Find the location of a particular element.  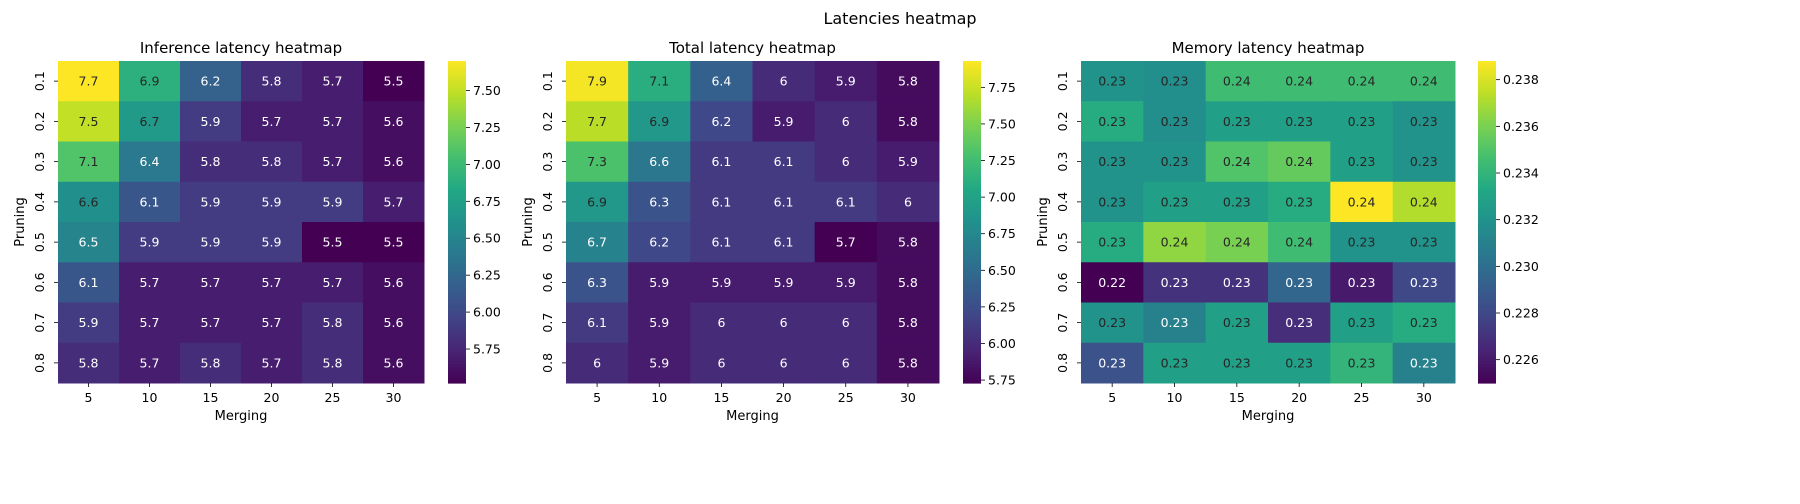

x-tick-label: 5 is located at coordinates (597, 397).